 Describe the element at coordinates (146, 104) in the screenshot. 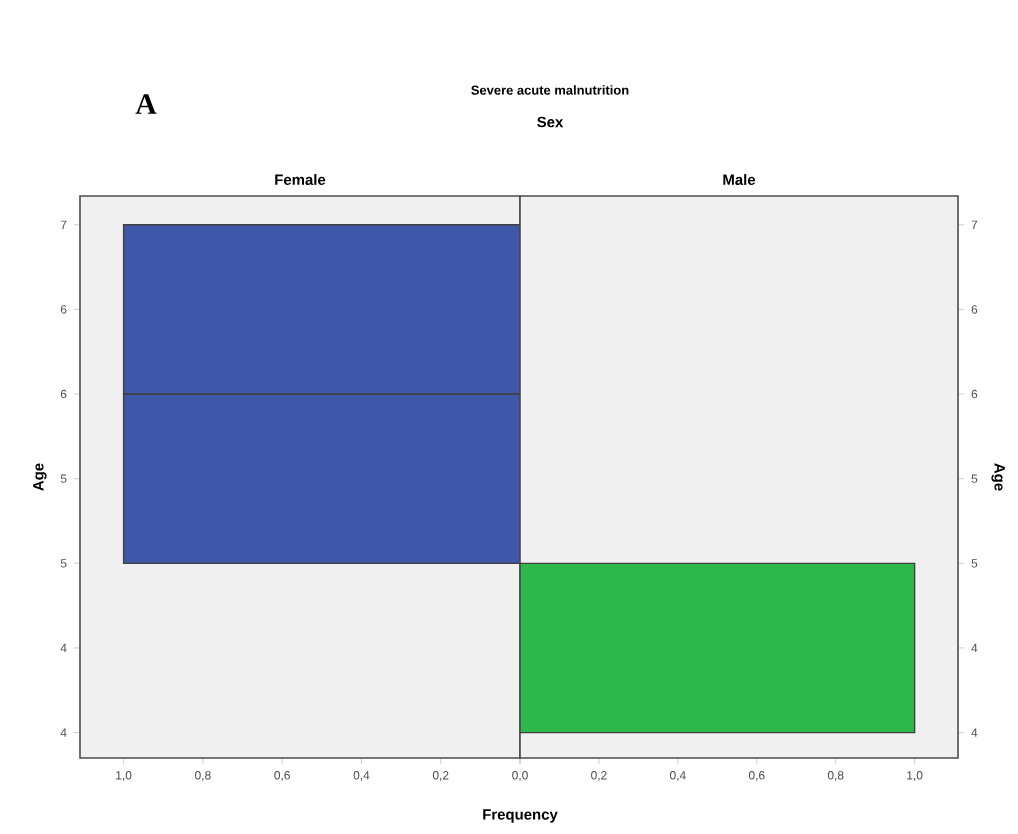

I see `text: A` at that location.